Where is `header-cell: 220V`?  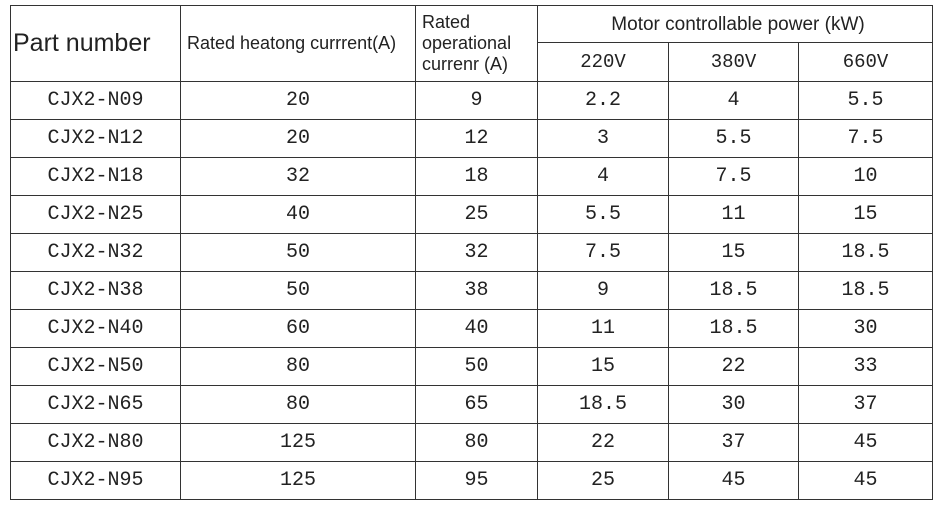 header-cell: 220V is located at coordinates (603, 62).